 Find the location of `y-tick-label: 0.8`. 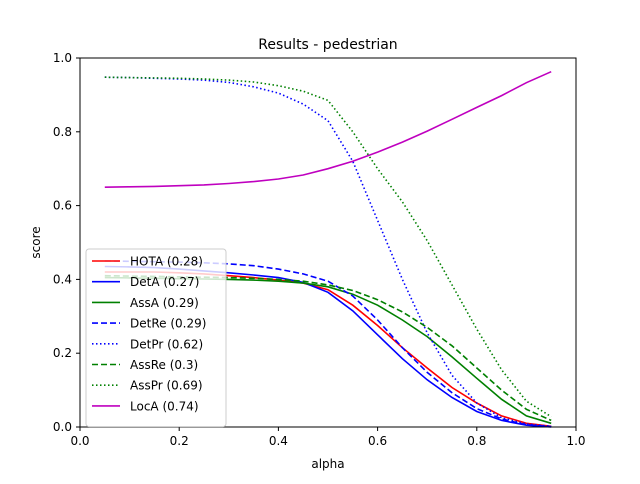

y-tick-label: 0.8 is located at coordinates (62, 132).